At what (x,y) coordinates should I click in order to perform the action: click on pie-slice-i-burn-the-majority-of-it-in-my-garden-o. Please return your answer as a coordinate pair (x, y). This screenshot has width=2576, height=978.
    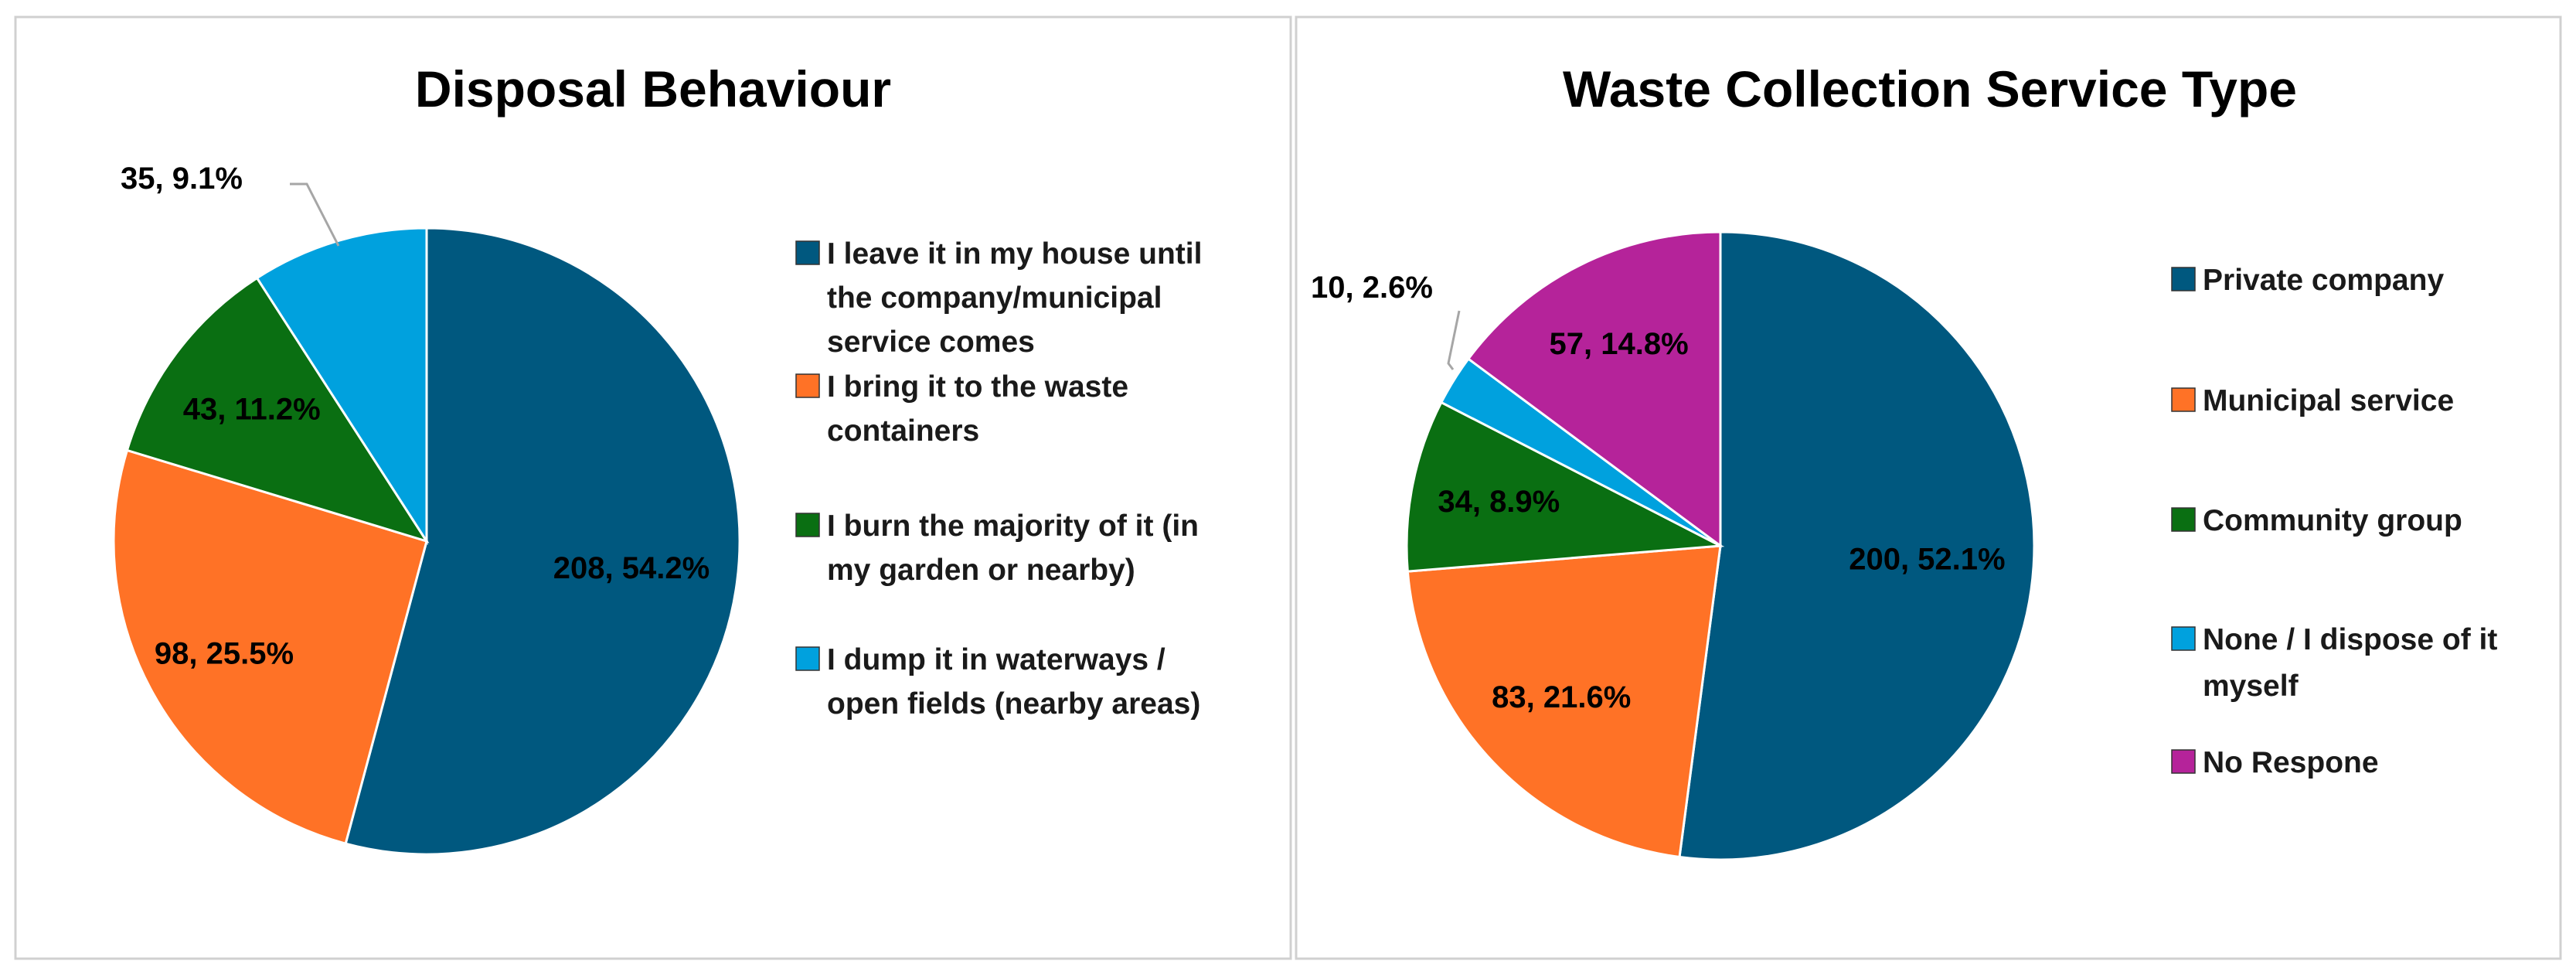
    Looking at the image, I should click on (277, 410).